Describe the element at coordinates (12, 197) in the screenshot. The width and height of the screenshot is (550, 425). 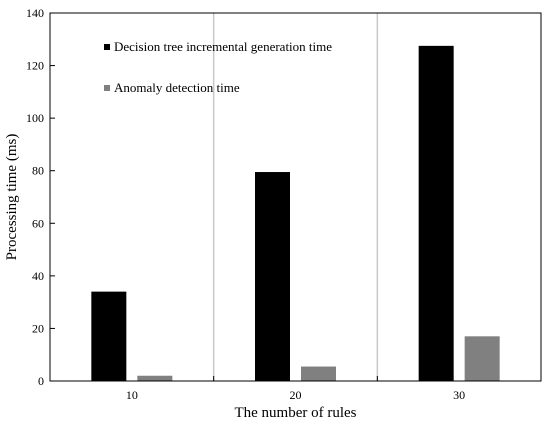
I see `y-axis-title: Processing time (ms)` at that location.